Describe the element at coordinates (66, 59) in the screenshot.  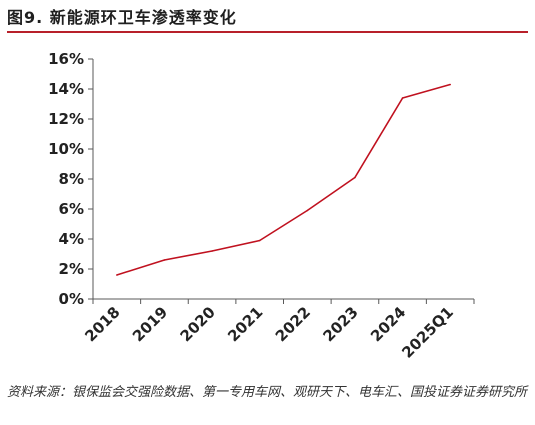
I see `y-tick-label: 16%` at that location.